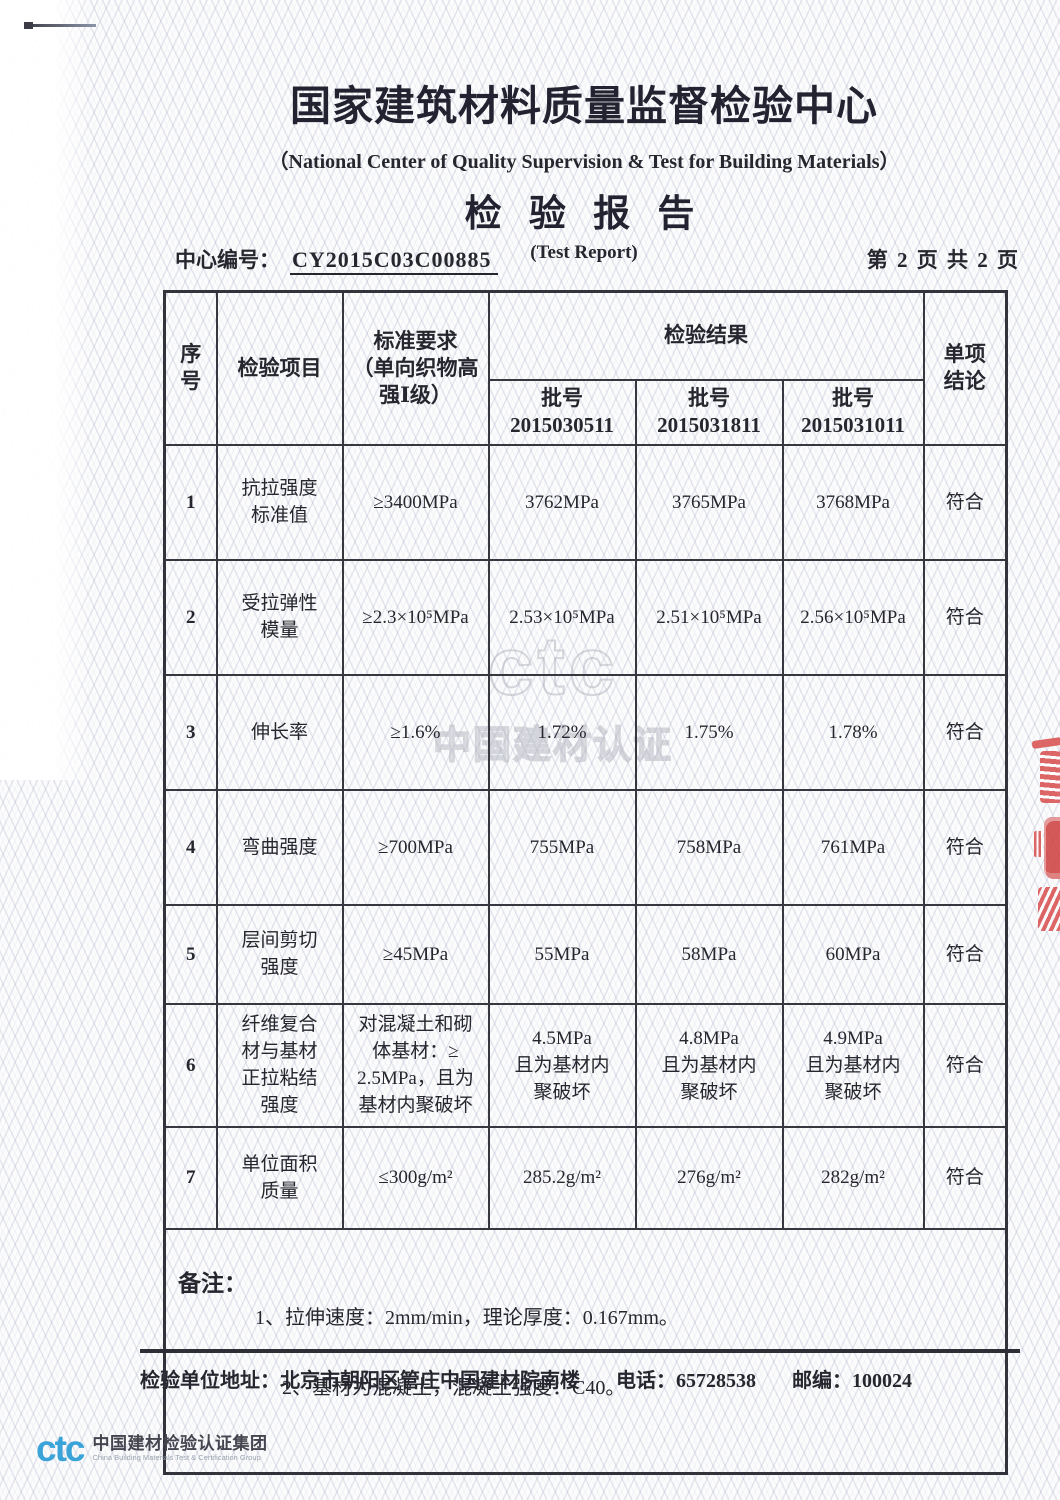 The width and height of the screenshot is (1060, 1500). Describe the element at coordinates (415, 502) in the screenshot. I see `cell-requirement: ≥3400MPa` at that location.